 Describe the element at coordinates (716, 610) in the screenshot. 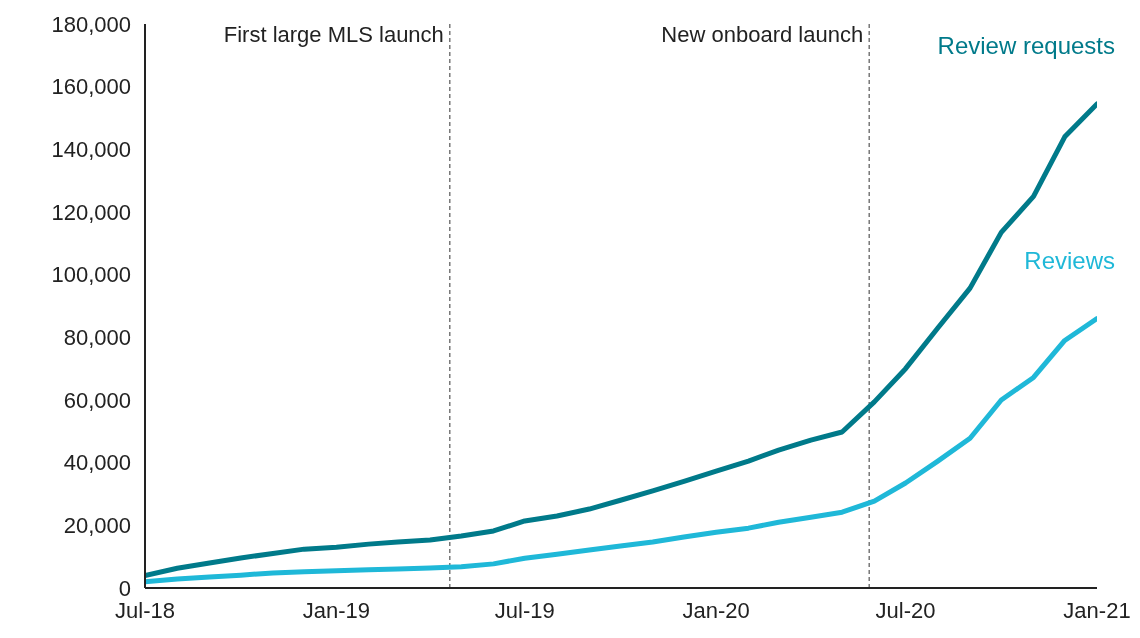

I see `x-tick-label: Jan-20` at that location.